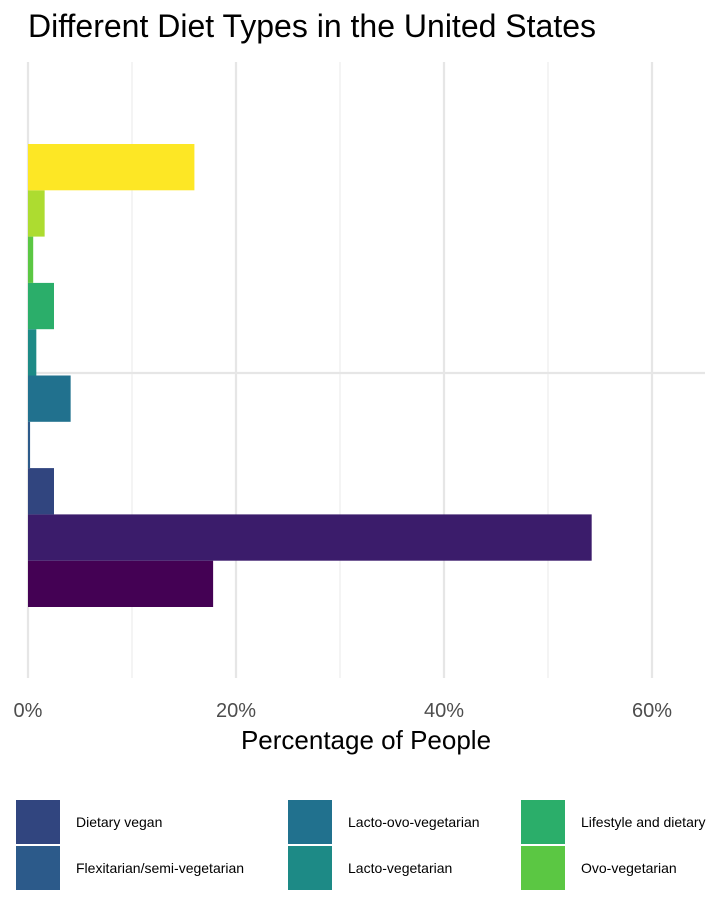 The height and width of the screenshot is (921, 720). What do you see at coordinates (652, 711) in the screenshot?
I see `x-tick-label: 60%` at bounding box center [652, 711].